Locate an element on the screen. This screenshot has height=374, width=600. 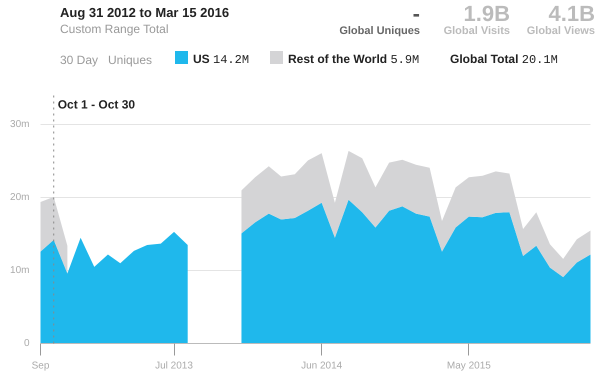
x-tick-label: Sep is located at coordinates (41, 366).